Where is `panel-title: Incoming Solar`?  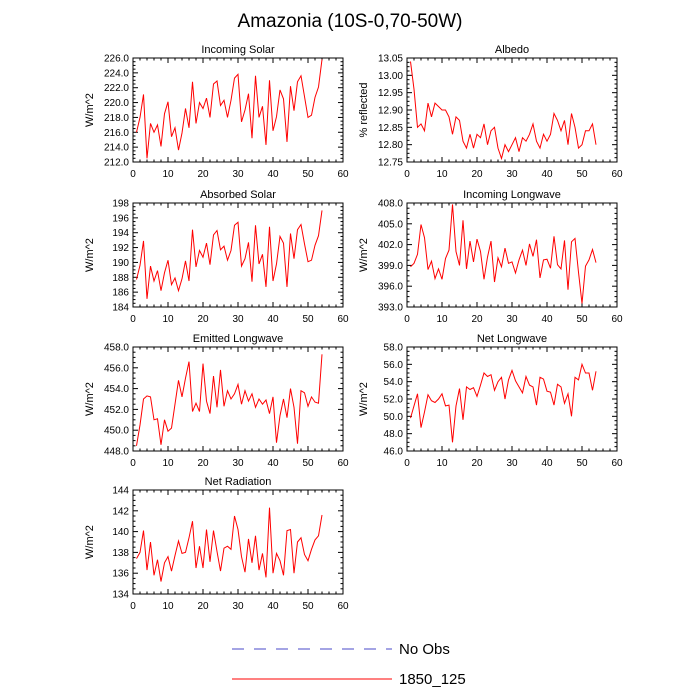 panel-title: Incoming Solar is located at coordinates (238, 50).